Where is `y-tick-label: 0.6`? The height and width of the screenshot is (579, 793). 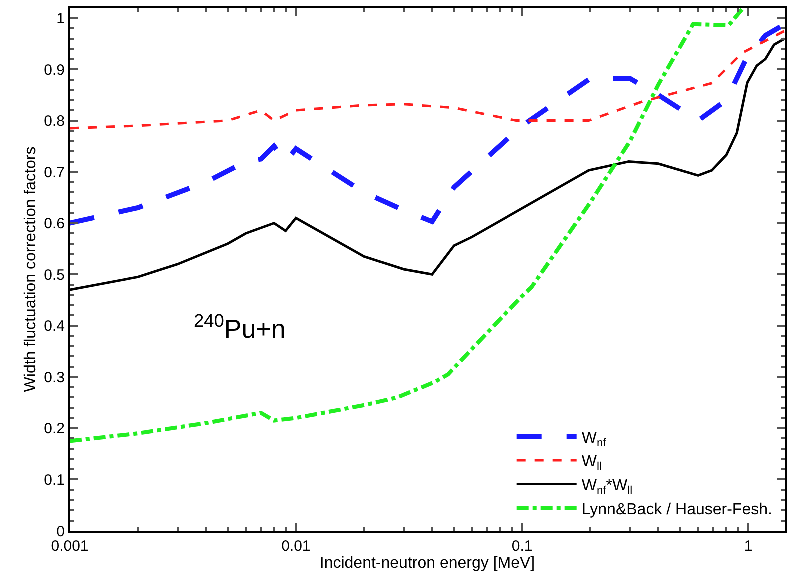
y-tick-label: 0.6 is located at coordinates (54, 224).